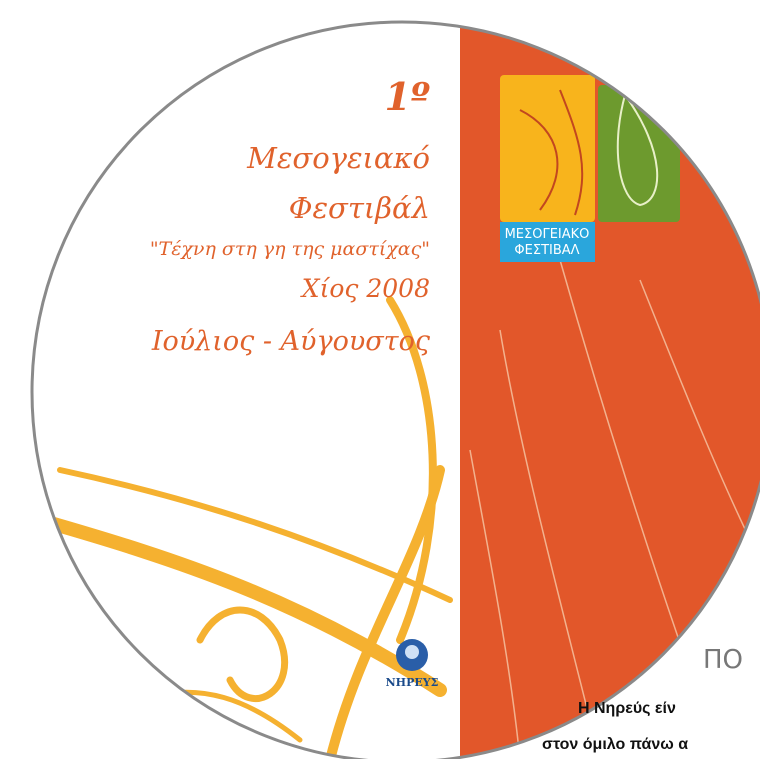 The width and height of the screenshot is (760, 759). Describe the element at coordinates (723, 660) in the screenshot. I see `article-heading: ΠΟ` at that location.